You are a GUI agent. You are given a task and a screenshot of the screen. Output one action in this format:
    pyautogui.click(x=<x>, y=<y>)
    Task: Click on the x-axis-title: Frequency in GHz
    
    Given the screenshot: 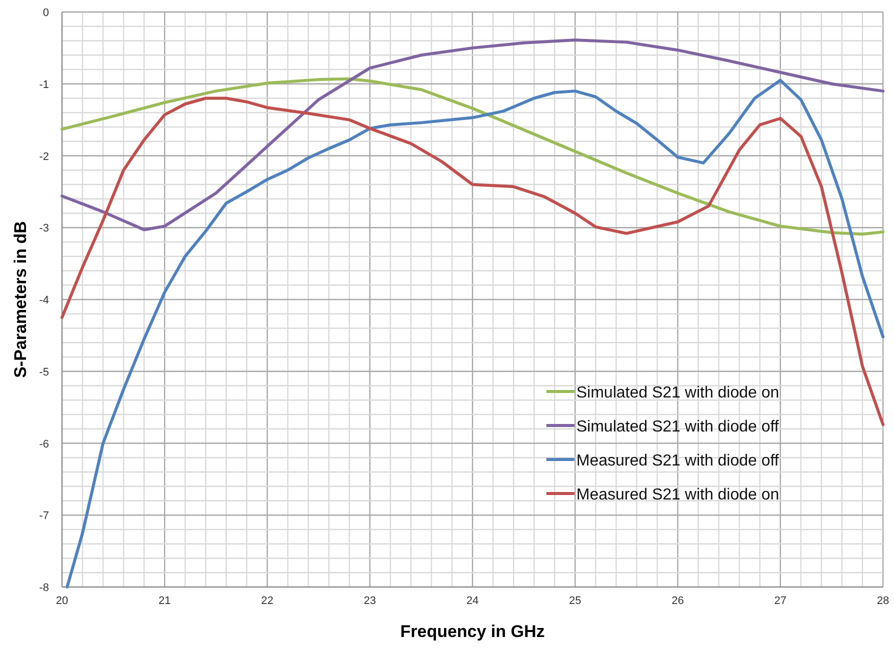 What is the action you would take?
    pyautogui.click(x=472, y=631)
    